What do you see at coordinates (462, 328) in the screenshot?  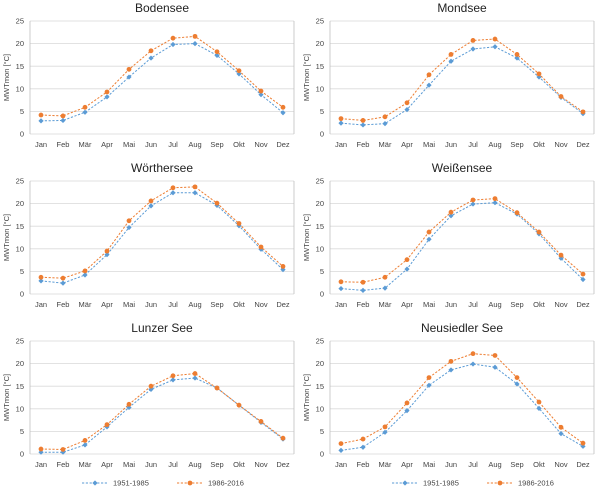 I see `chart-title-neusiedler-see: Neusiedler See` at bounding box center [462, 328].